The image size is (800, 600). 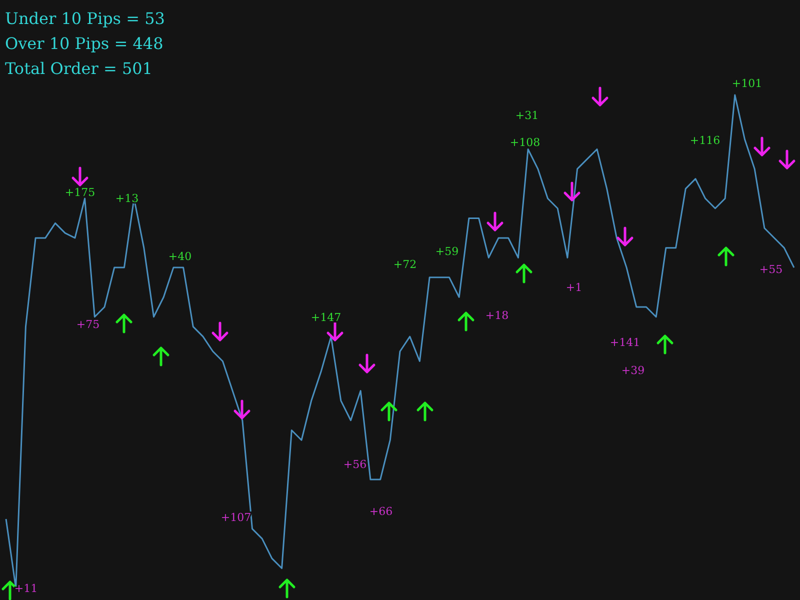 I want to click on annotation: +1, so click(x=574, y=287).